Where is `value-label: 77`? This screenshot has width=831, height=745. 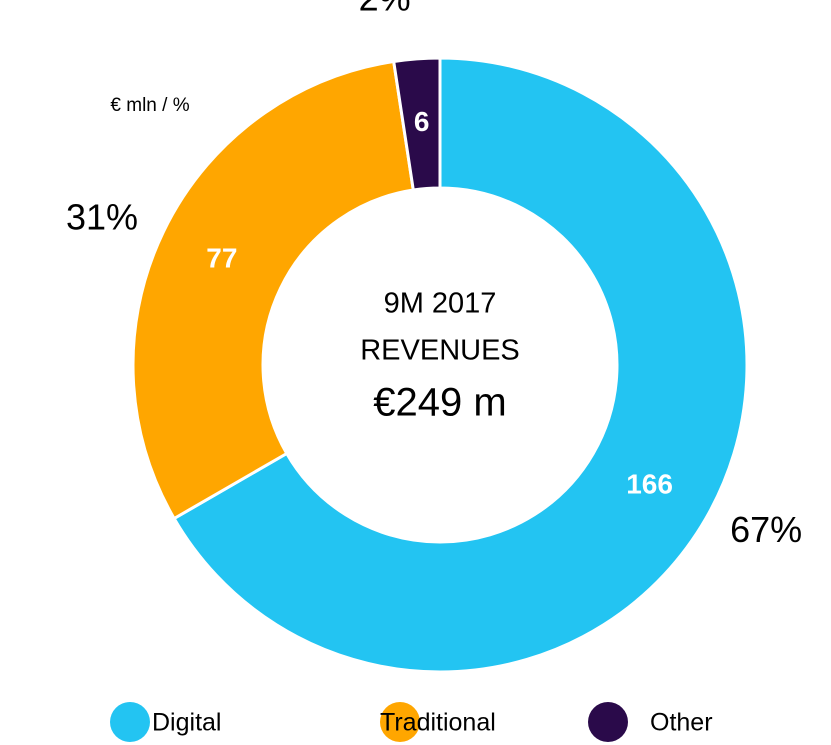
value-label: 77 is located at coordinates (221, 258).